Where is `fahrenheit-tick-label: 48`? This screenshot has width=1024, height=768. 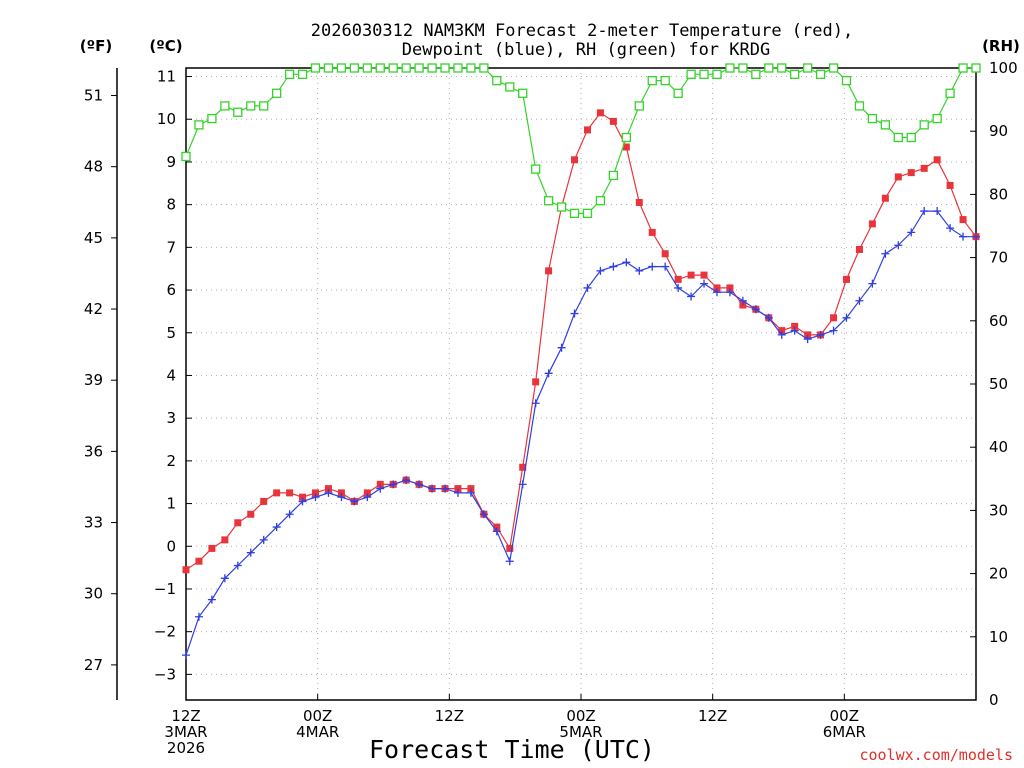
fahrenheit-tick-label: 48 is located at coordinates (93, 167).